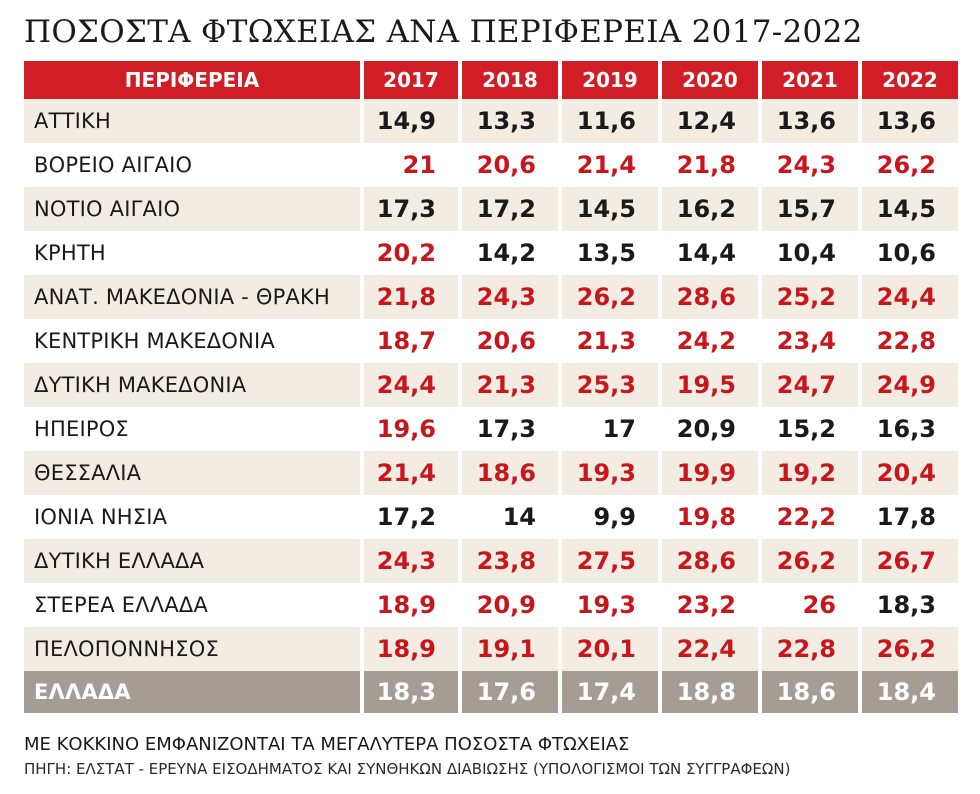 The width and height of the screenshot is (980, 794). Describe the element at coordinates (812, 297) in the screenshot. I see `value-cell: 25,2` at that location.